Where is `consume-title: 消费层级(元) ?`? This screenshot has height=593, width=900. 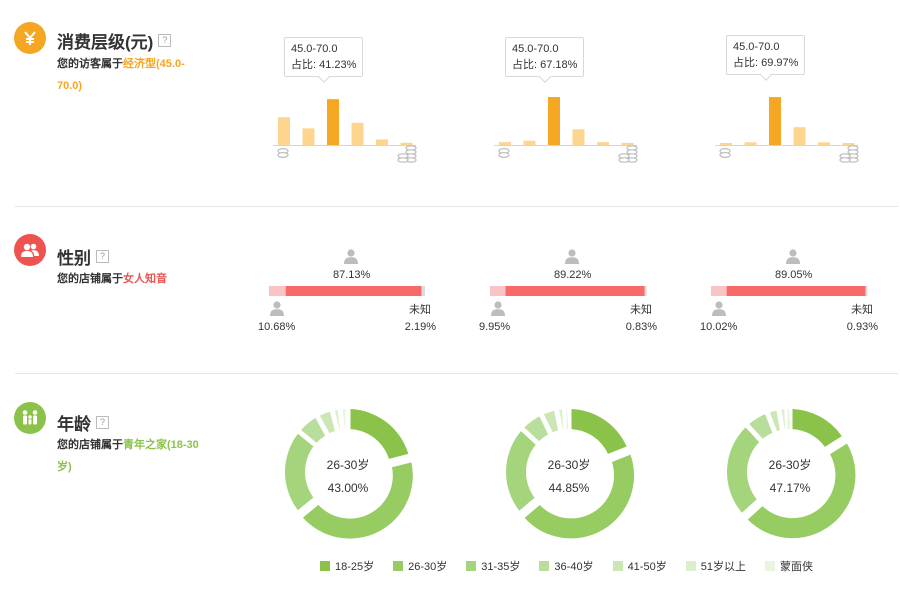
consume-title: 消费层级(元) ? is located at coordinates (114, 40).